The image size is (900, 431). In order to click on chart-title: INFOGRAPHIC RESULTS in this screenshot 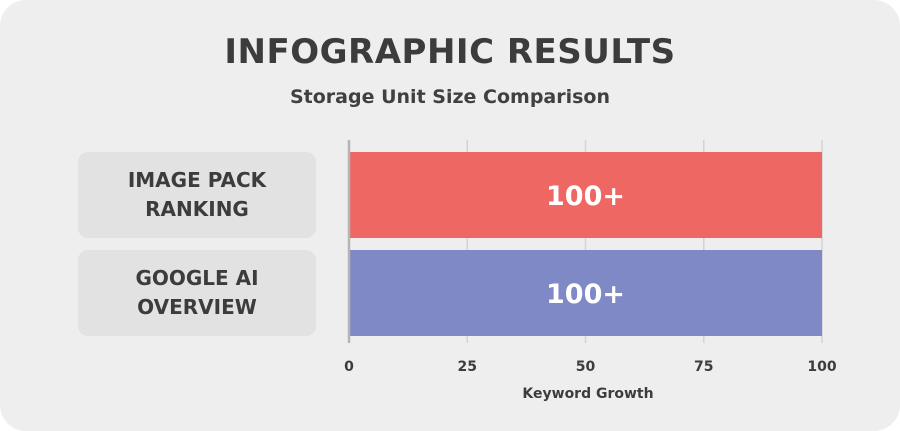, I will do `click(450, 52)`.